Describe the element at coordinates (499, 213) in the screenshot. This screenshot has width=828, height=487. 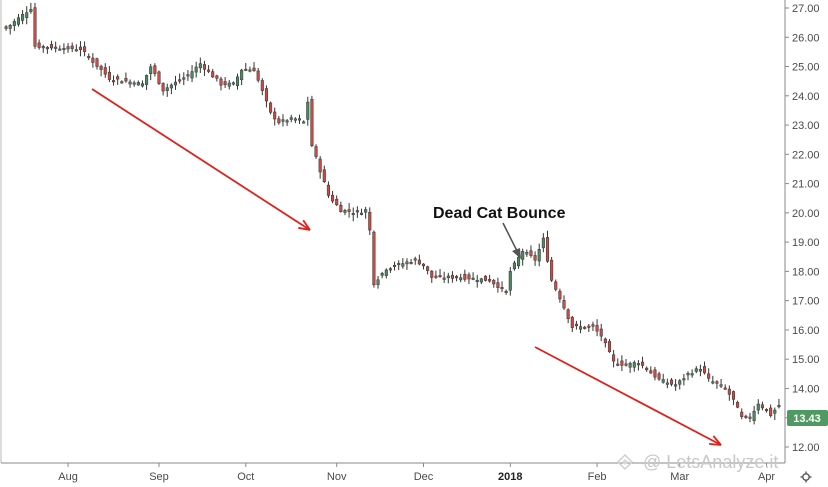
I see `annotation-label: Dead Cat Bounce` at that location.